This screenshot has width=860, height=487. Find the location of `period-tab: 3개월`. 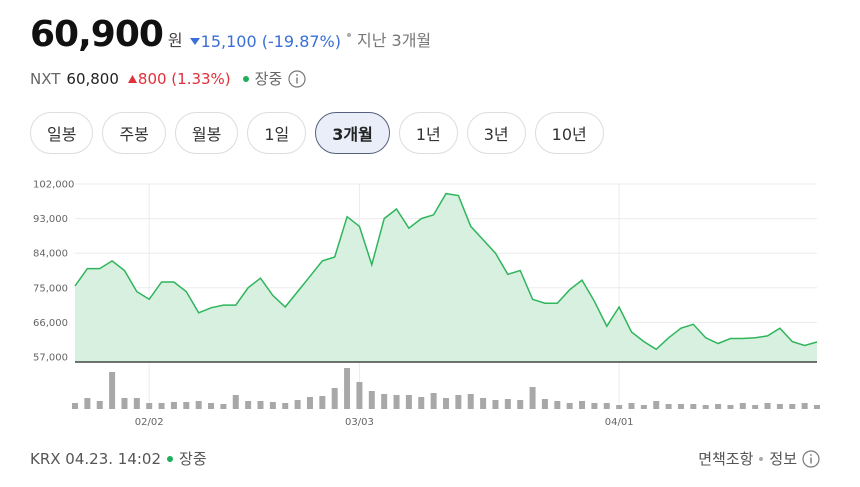

period-tab: 3개월 is located at coordinates (352, 133).